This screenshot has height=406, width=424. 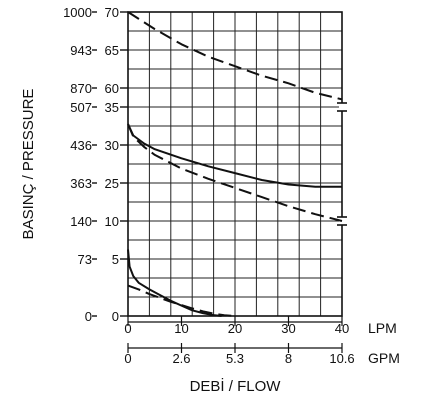 What do you see at coordinates (384, 358) in the screenshot?
I see `x-unit-label-gpm: GPM` at bounding box center [384, 358].